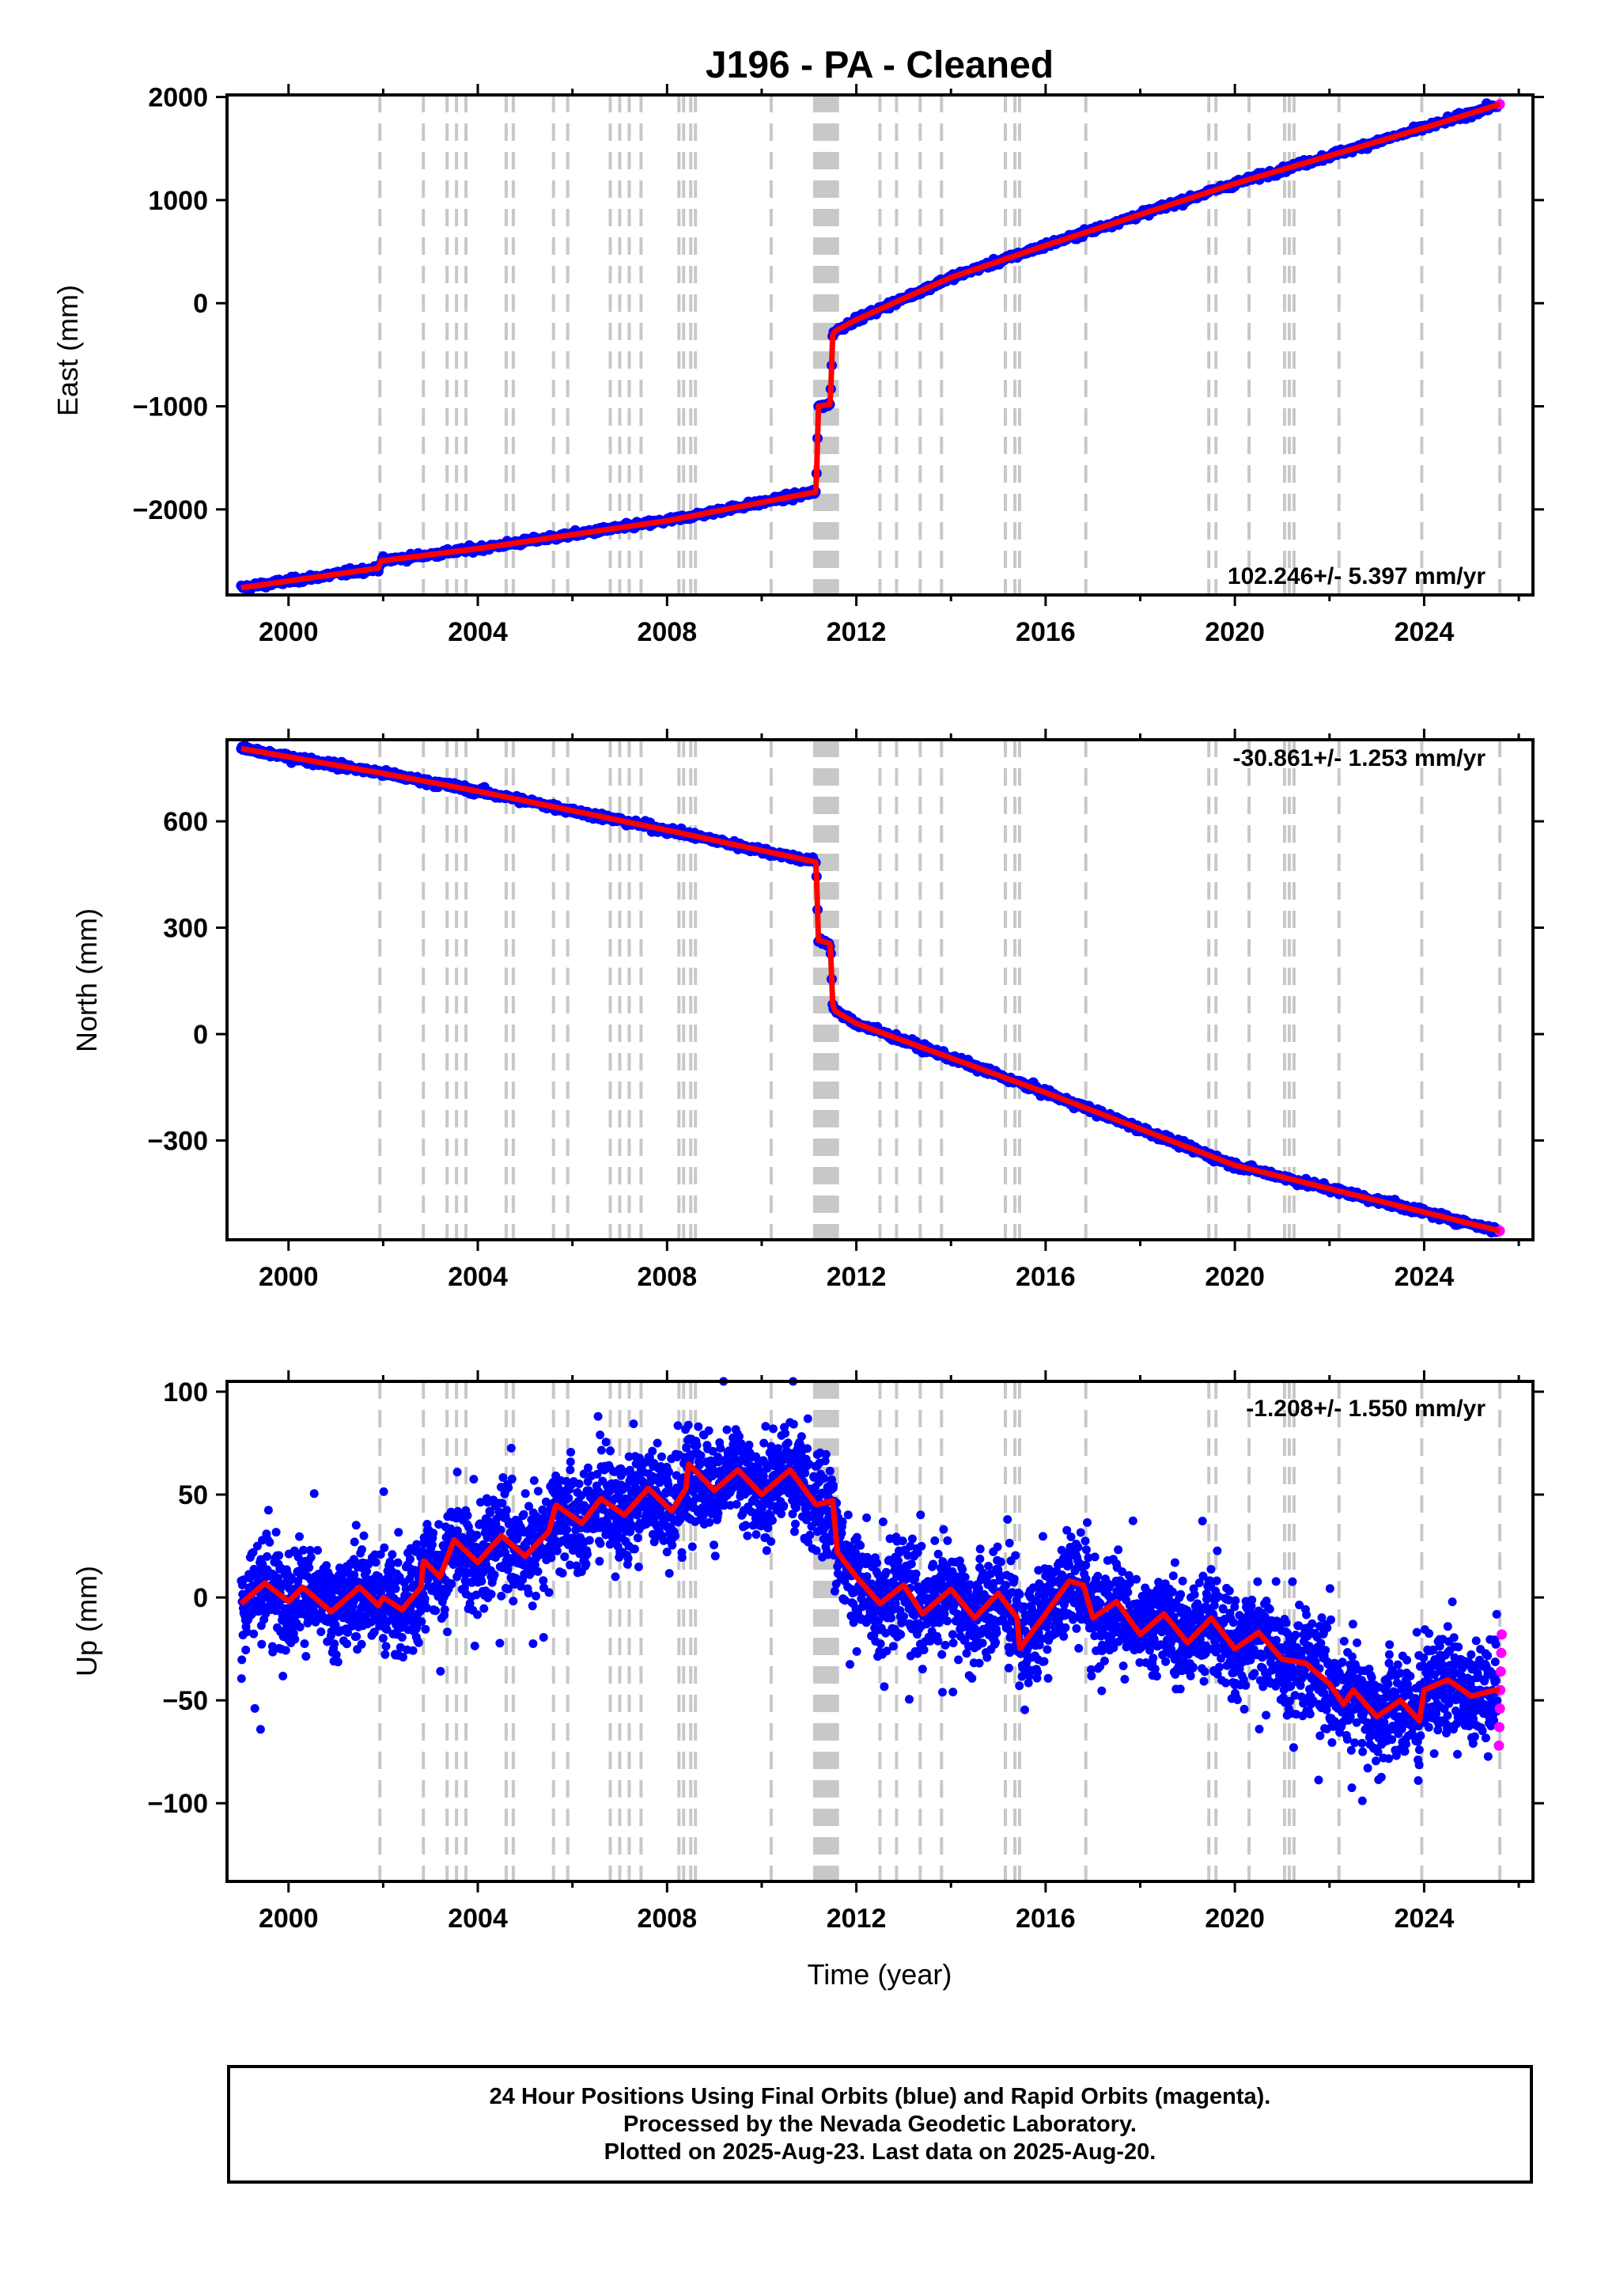 The width and height of the screenshot is (1601, 2296). I want to click on y-tick-label: −1000, so click(171, 407).